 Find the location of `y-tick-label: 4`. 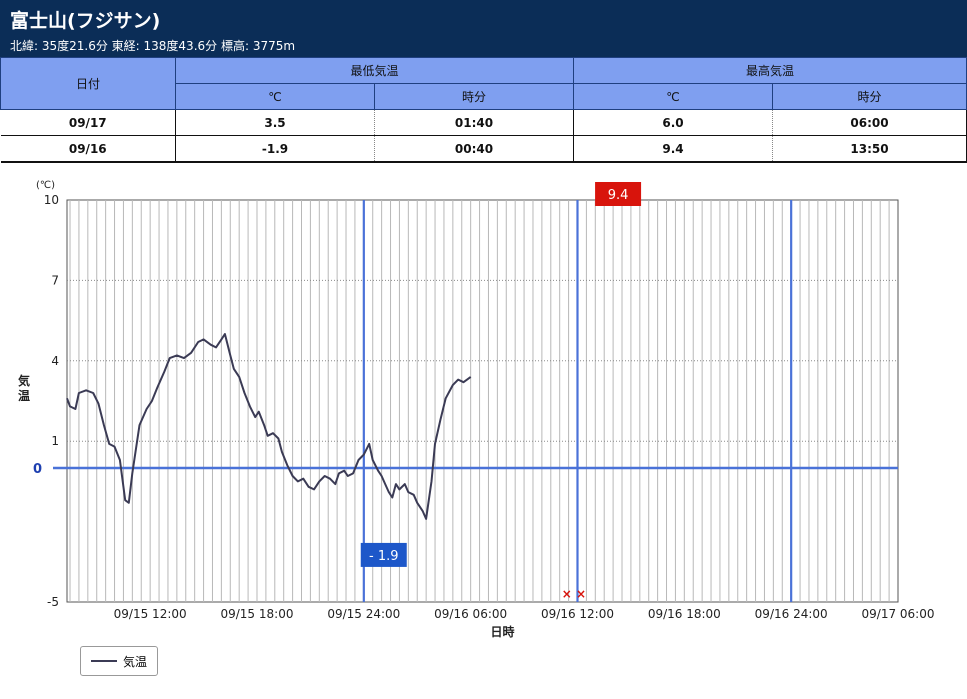

y-tick-label: 4 is located at coordinates (55, 361).